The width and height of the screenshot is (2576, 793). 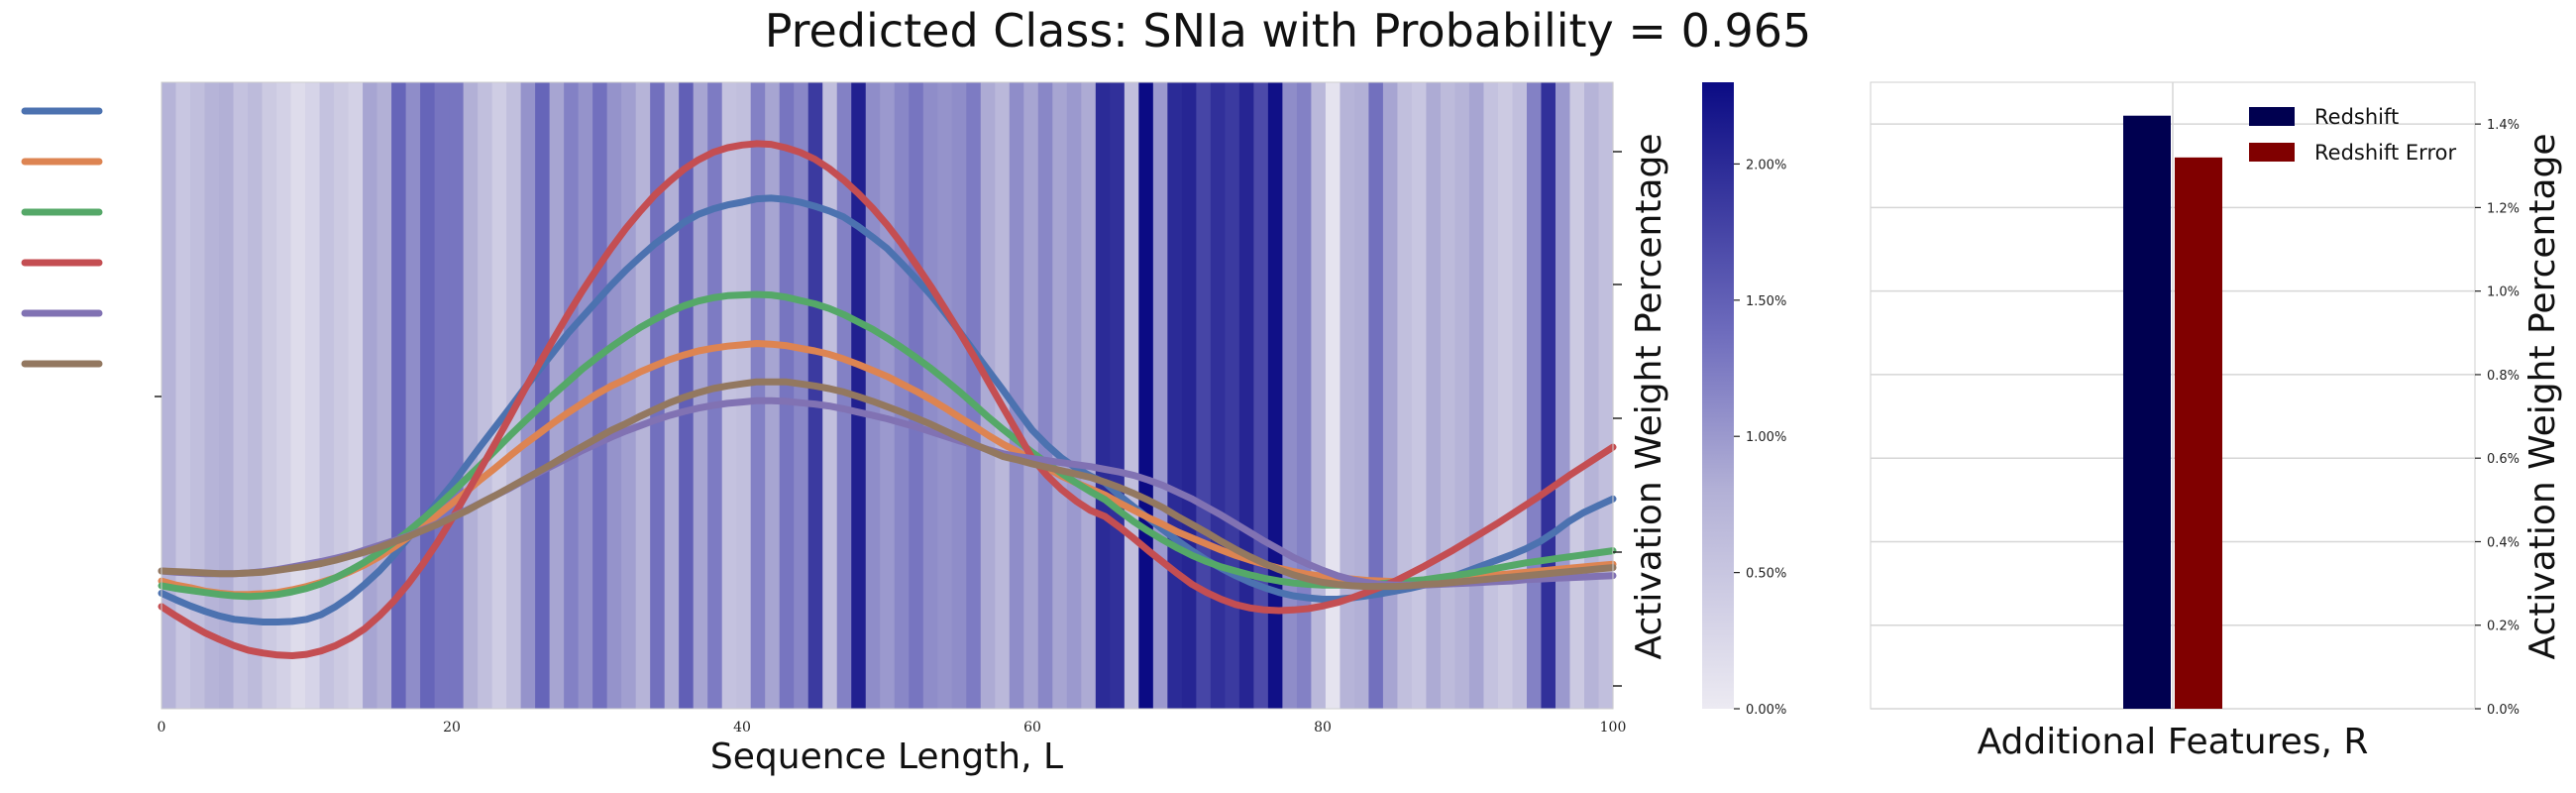 What do you see at coordinates (2147, 412) in the screenshot?
I see `bar` at bounding box center [2147, 412].